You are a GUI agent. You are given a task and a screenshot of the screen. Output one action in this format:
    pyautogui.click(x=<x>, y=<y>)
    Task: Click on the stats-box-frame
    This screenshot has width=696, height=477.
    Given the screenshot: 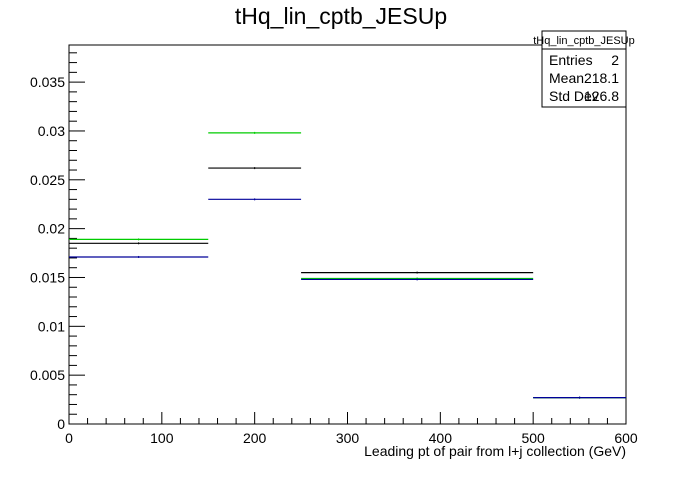 What is the action you would take?
    pyautogui.click(x=584, y=69)
    